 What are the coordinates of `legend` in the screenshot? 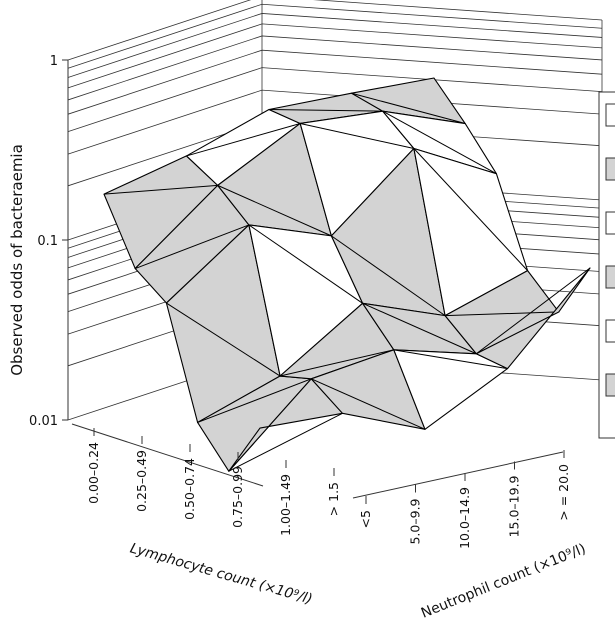 It's located at (606, 265).